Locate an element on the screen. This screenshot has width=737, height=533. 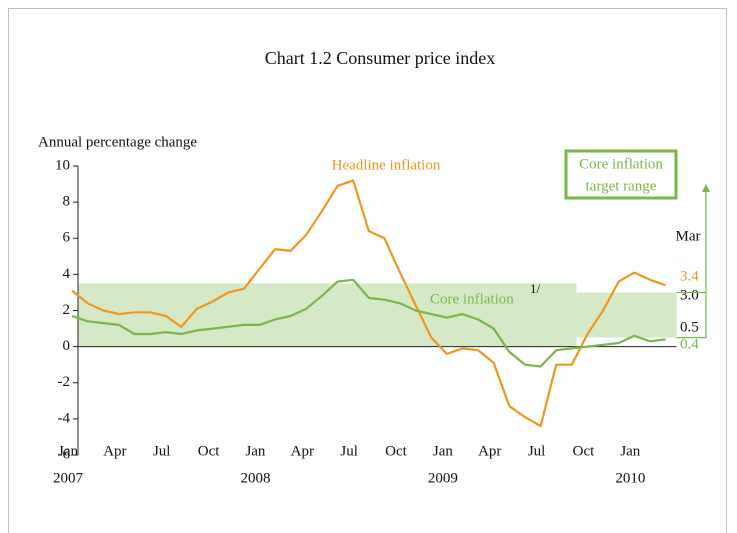
end-label: Mar is located at coordinates (688, 236).